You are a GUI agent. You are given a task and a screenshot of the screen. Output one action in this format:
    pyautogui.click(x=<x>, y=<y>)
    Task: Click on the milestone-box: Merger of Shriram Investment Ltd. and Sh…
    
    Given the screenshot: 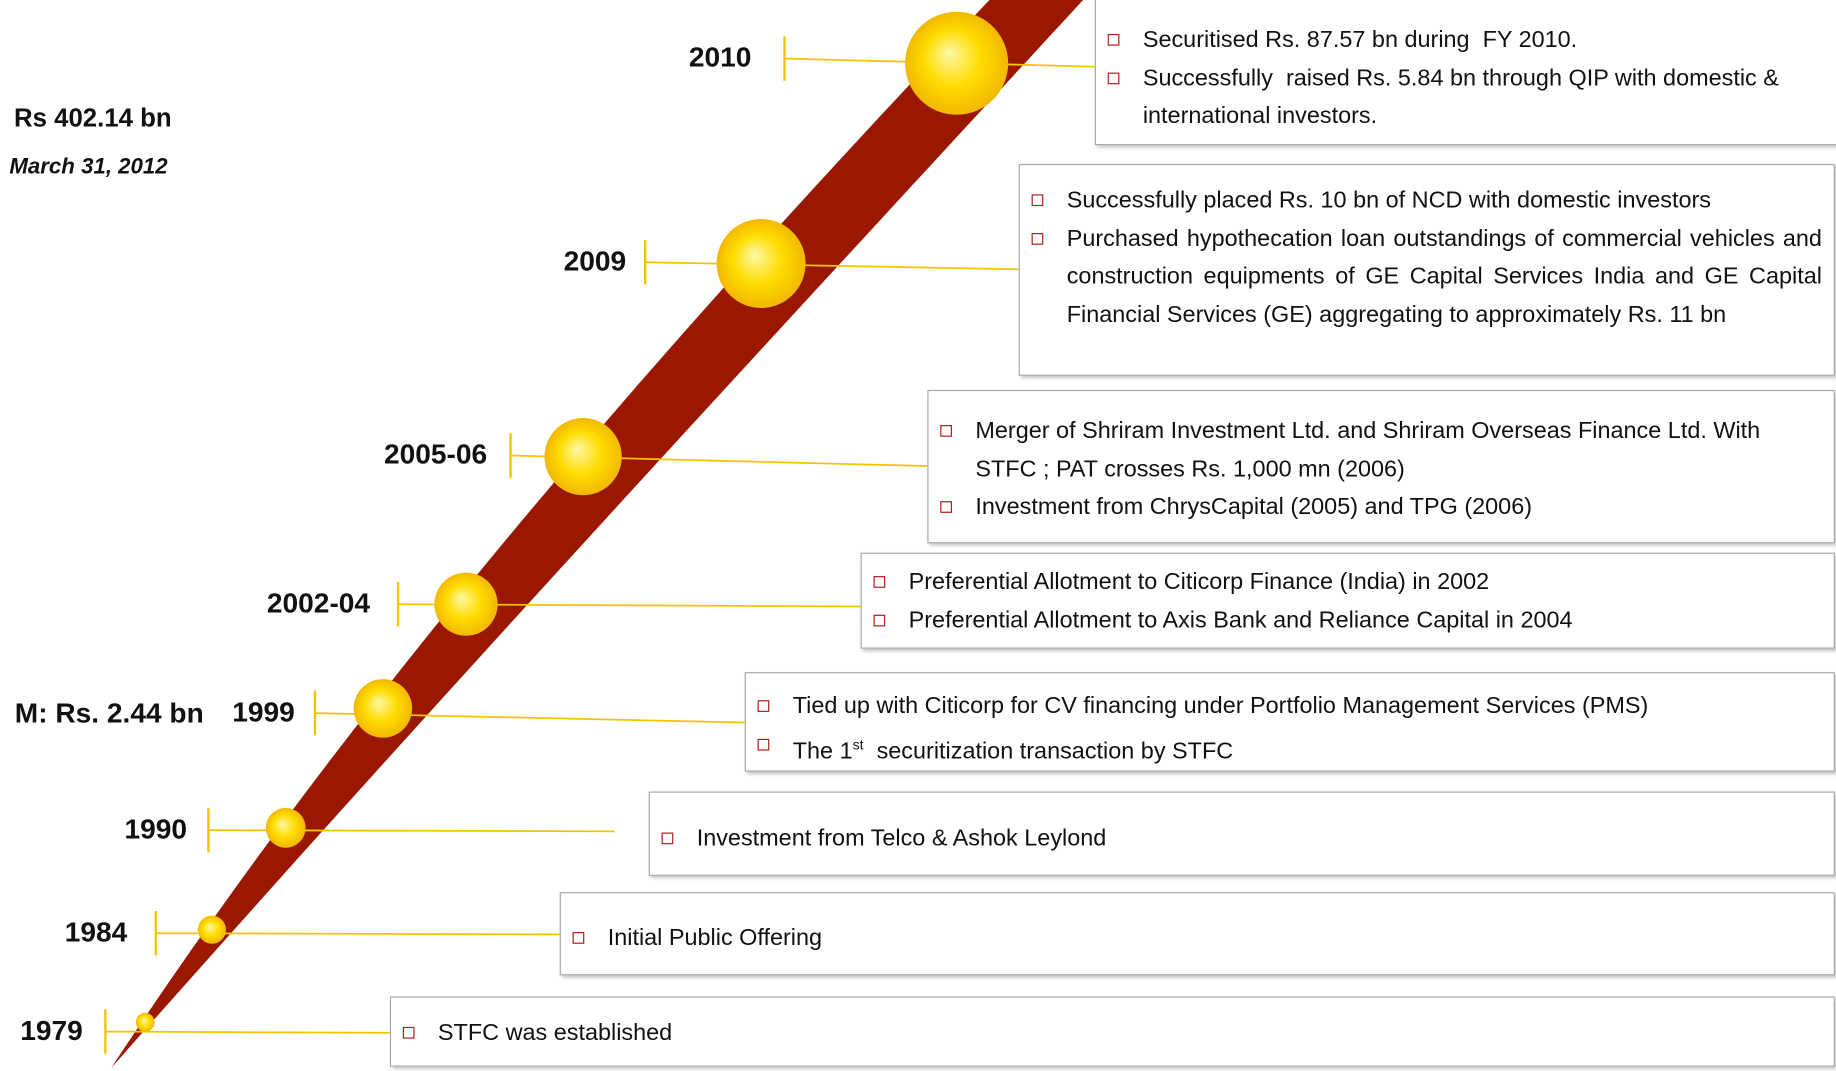 What is the action you would take?
    pyautogui.click(x=1381, y=466)
    